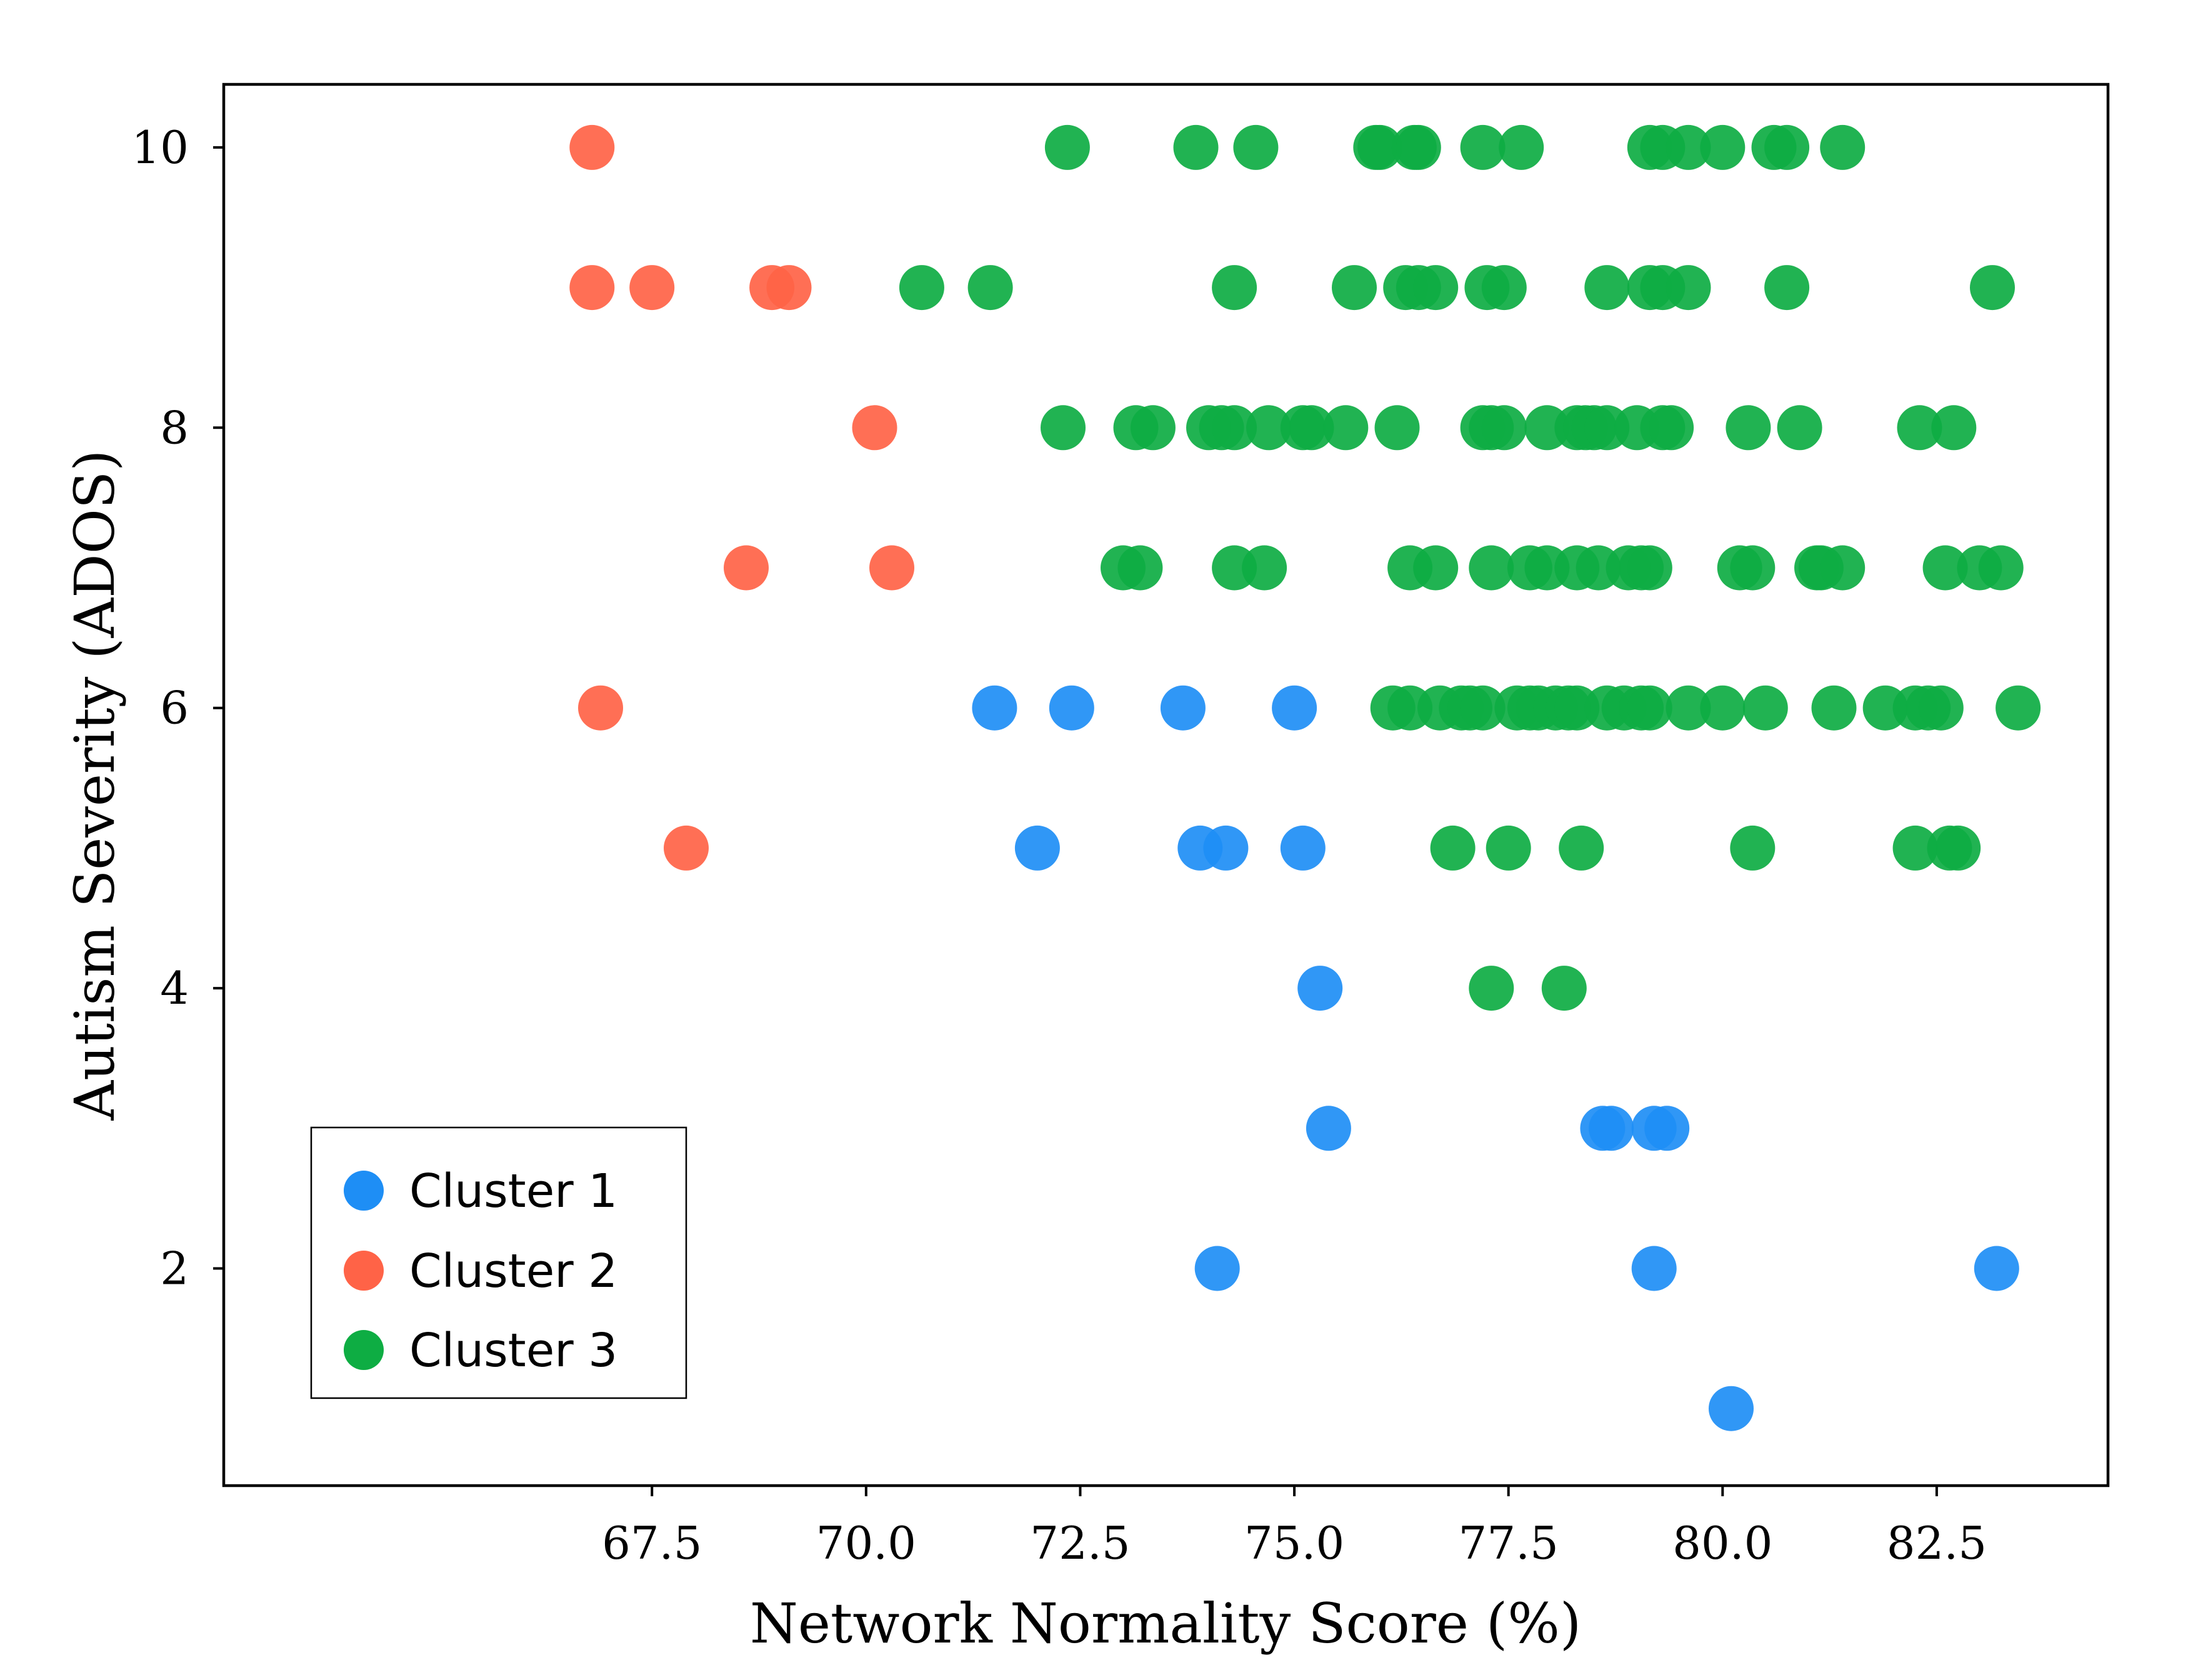  I want to click on y-tick-label: 6, so click(175, 708).